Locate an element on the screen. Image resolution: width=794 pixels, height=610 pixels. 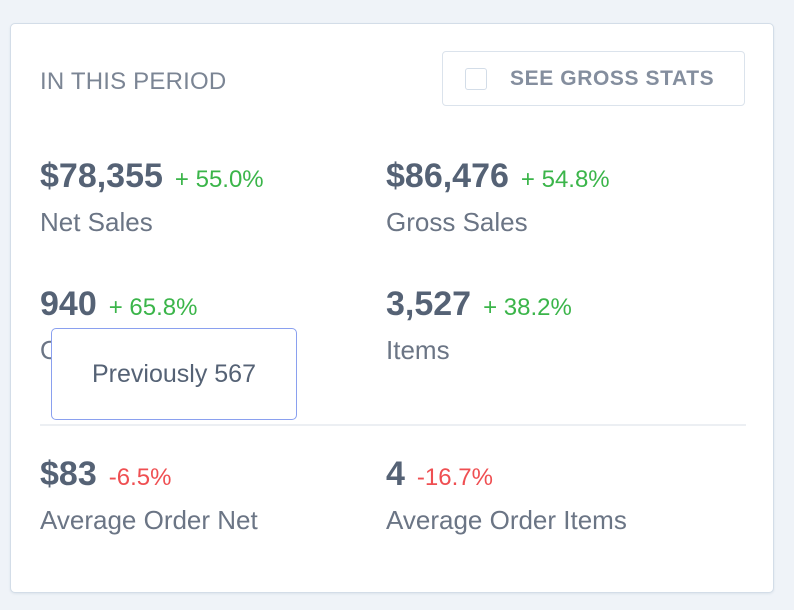
stat-average-order-net: $83 -6.5% Average Order Net is located at coordinates (149, 494).